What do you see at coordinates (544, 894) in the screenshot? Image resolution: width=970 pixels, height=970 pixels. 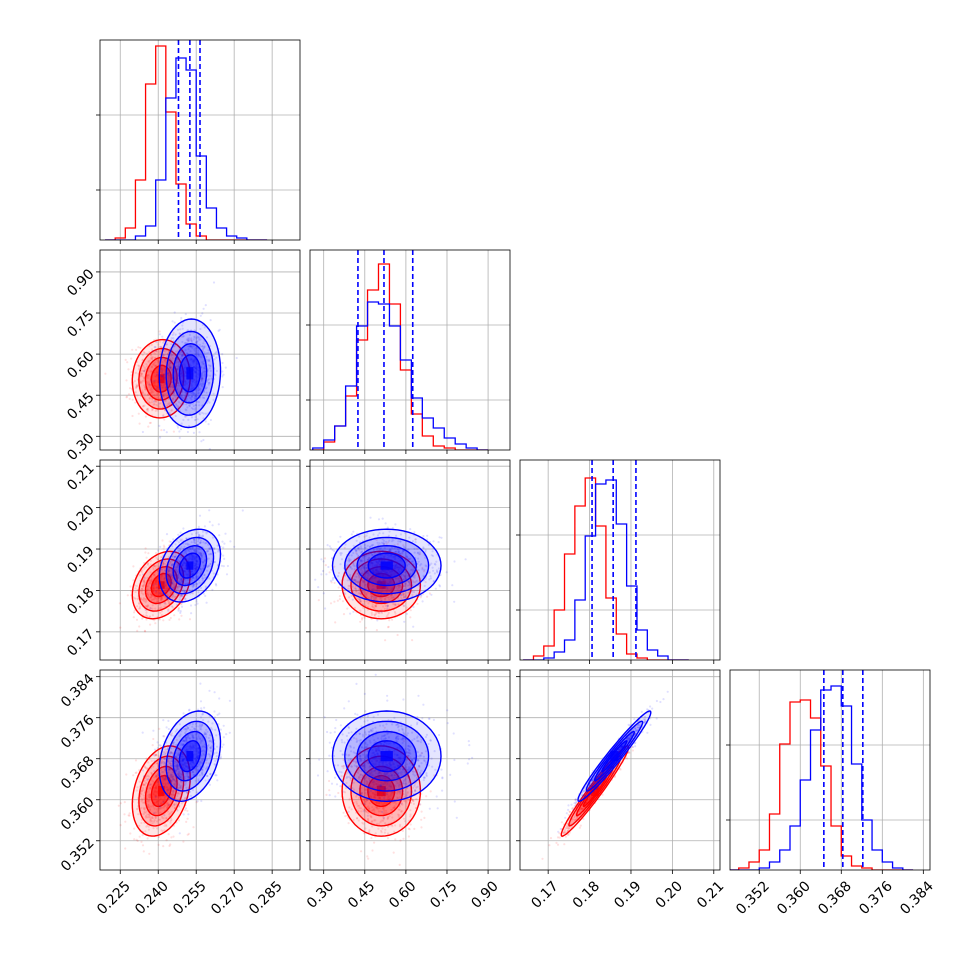 I see `x-tick-label: 0.17` at bounding box center [544, 894].